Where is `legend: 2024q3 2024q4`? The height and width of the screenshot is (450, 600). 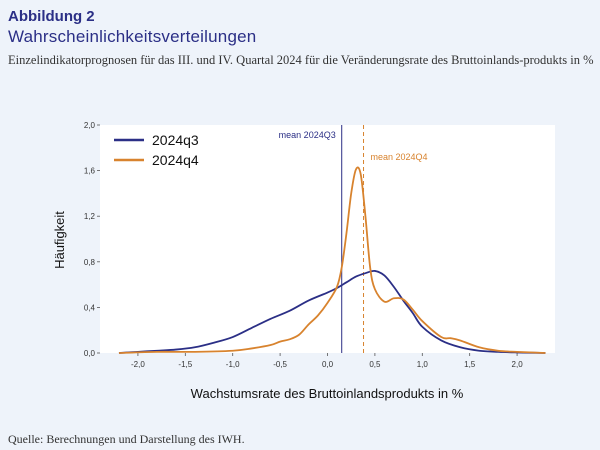
legend: 2024q3 2024q4 is located at coordinates (156, 150).